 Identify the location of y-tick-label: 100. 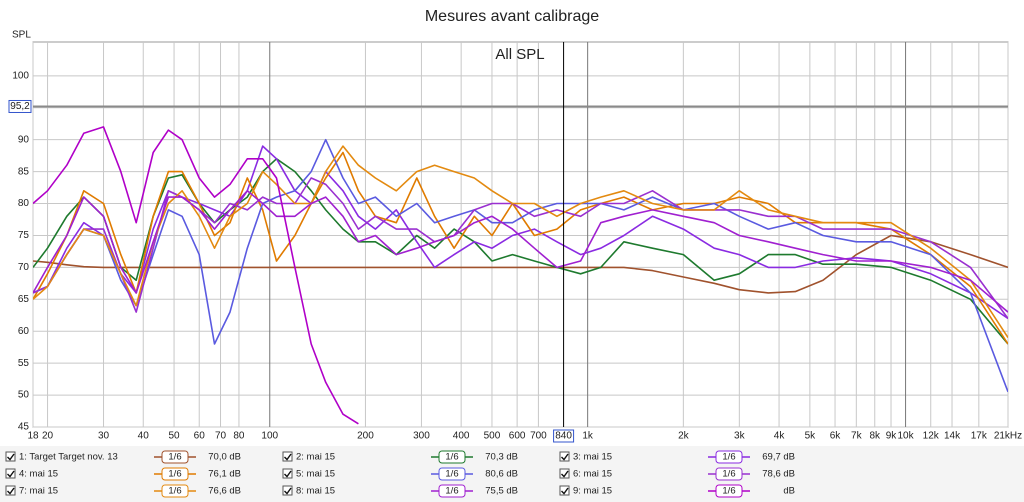
(20, 75).